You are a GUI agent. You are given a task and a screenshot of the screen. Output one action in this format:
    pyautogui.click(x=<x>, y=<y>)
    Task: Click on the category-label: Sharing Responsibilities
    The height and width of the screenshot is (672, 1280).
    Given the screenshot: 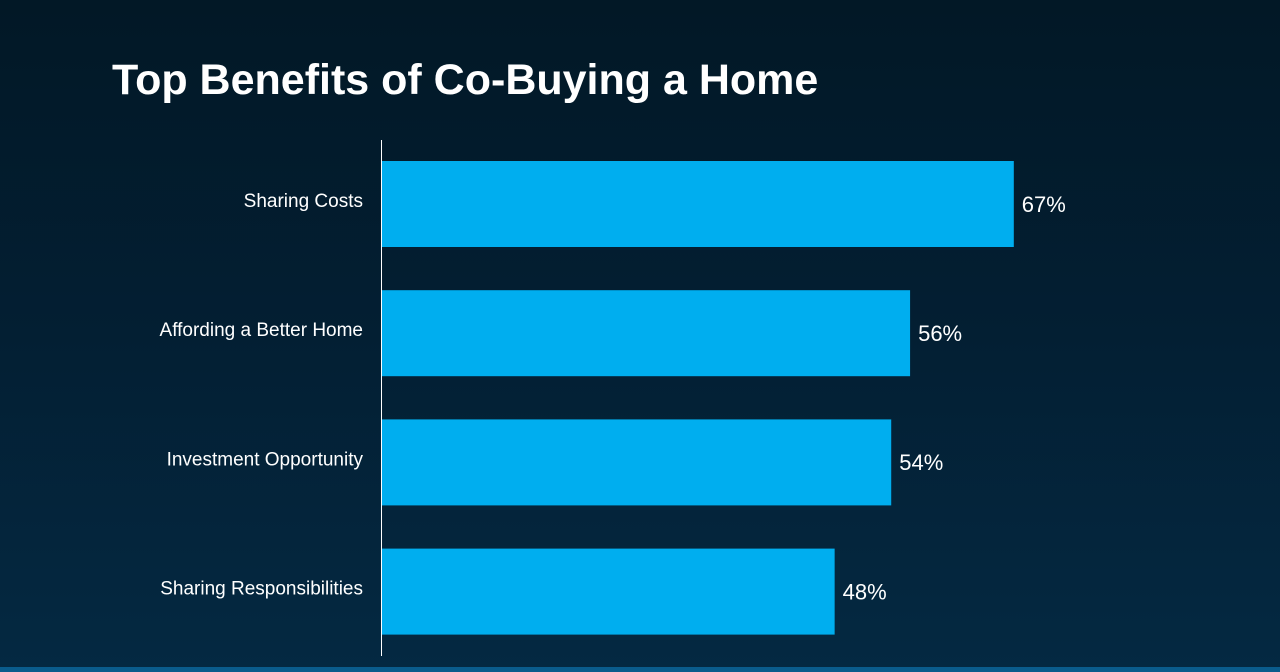 What is the action you would take?
    pyautogui.click(x=261, y=589)
    